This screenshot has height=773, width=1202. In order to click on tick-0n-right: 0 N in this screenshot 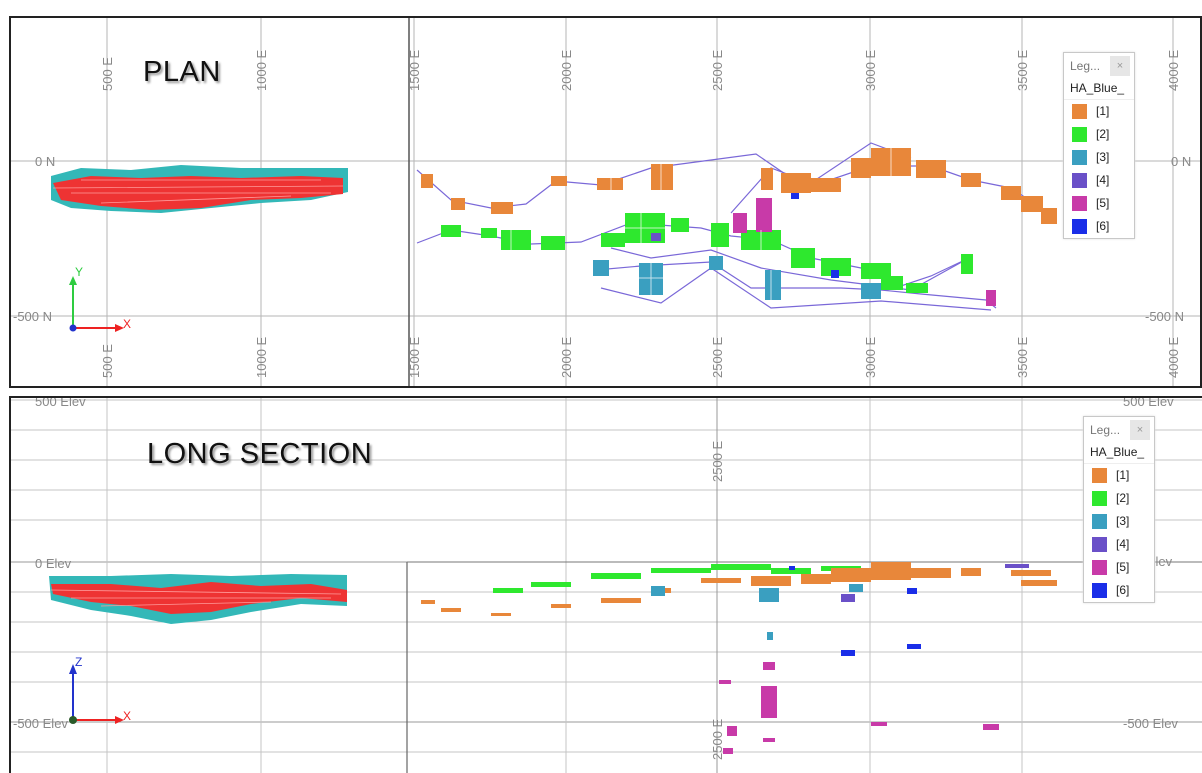, I will do `click(1181, 161)`.